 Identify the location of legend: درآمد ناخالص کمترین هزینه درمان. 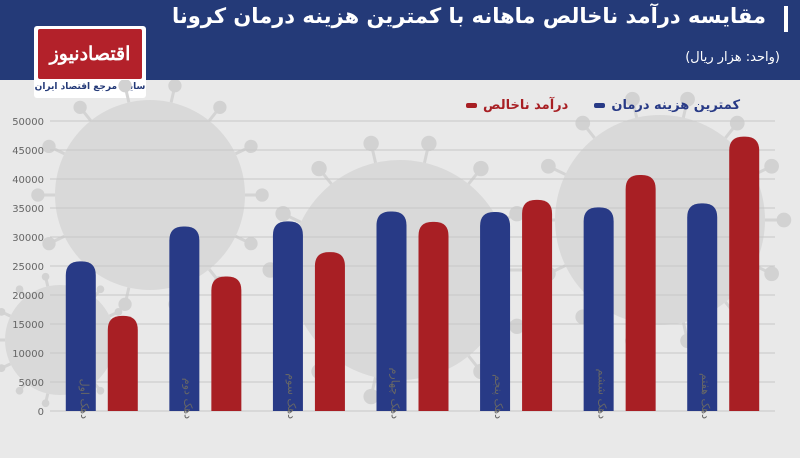
(603, 105).